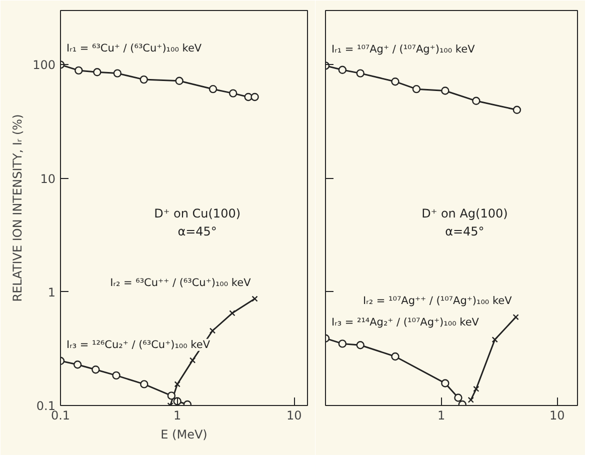 The image size is (590, 463). Describe the element at coordinates (44, 65) in the screenshot. I see `y-tick-label: 100` at that location.